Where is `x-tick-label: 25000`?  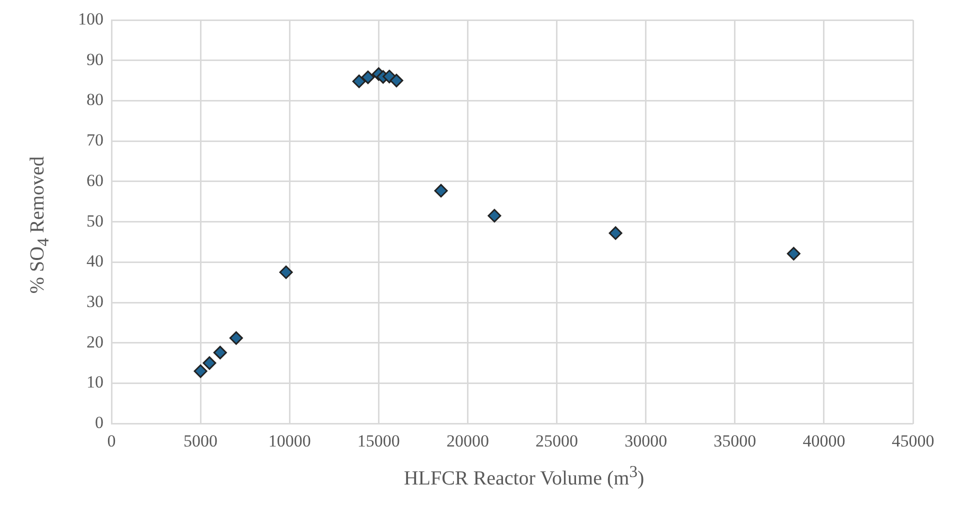 x-tick-label: 25000 is located at coordinates (557, 440).